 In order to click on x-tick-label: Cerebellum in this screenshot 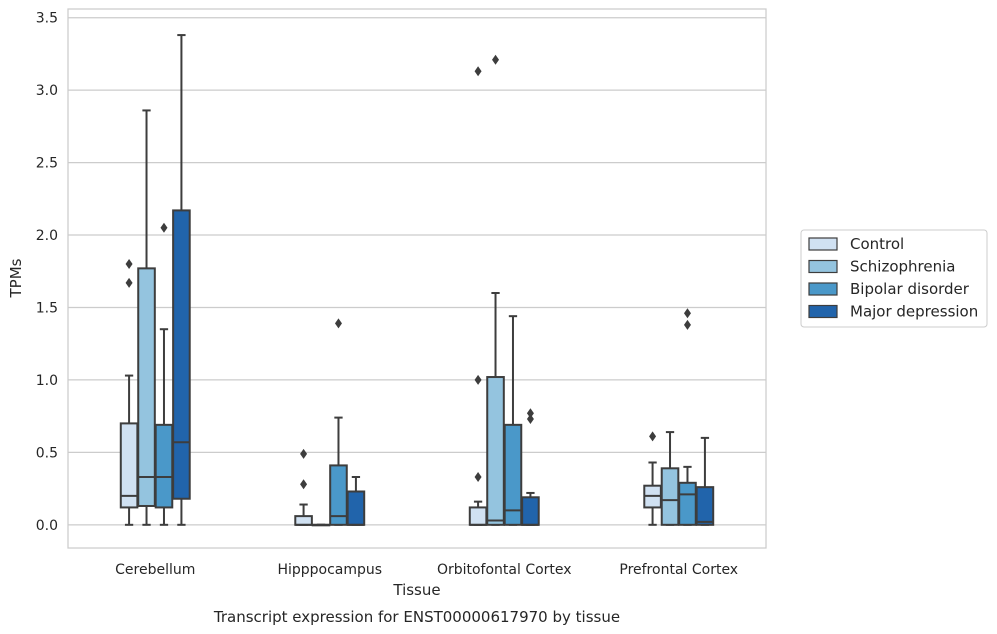, I will do `click(155, 570)`.